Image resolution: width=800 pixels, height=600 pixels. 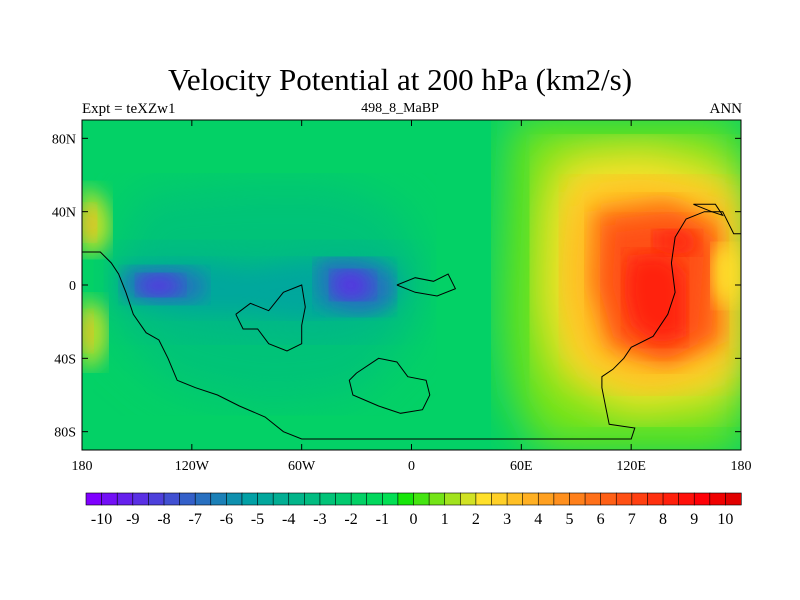 I want to click on x-tick-label: 60W, so click(x=302, y=466).